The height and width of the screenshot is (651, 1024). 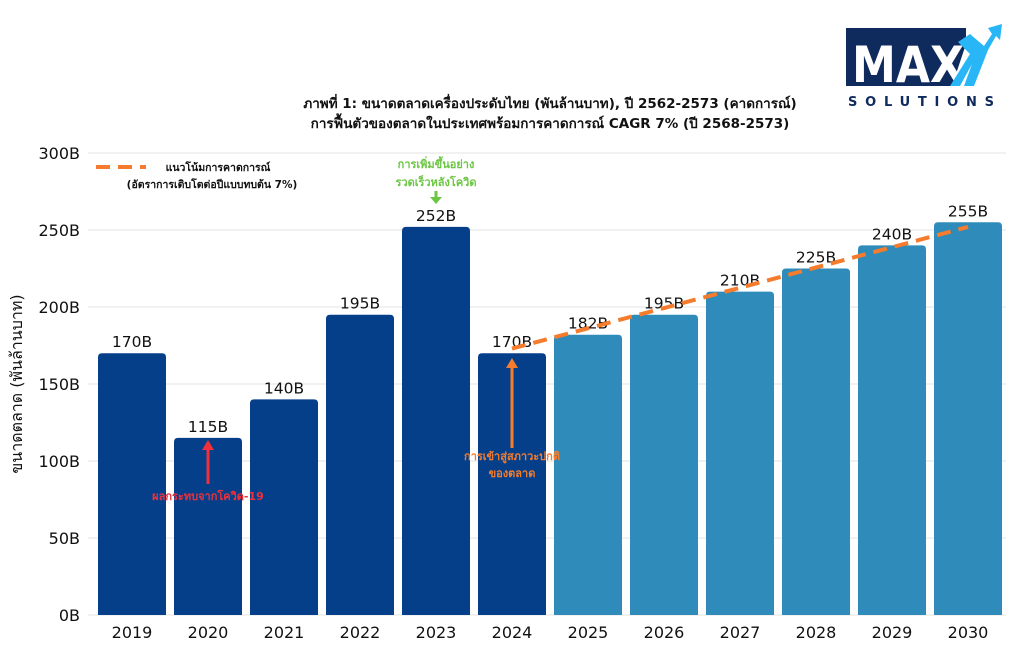 I want to click on y-axis-label: ขนาดตลาด (พันล้านบาท), so click(x=16, y=383).